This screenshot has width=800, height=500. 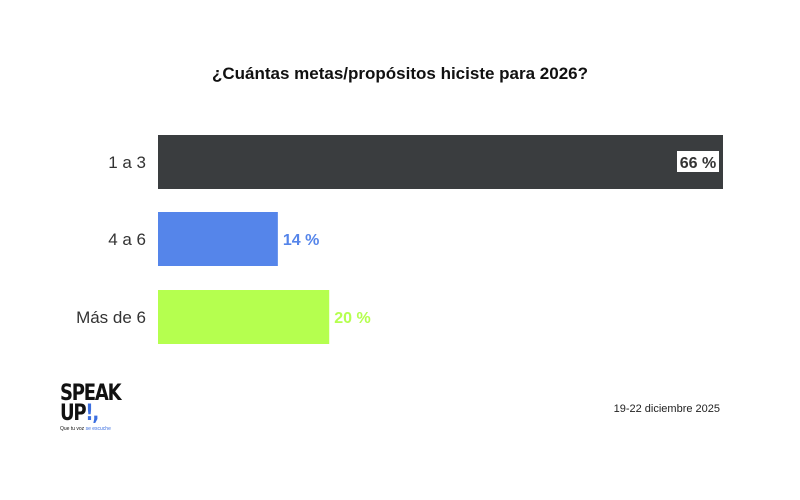 I want to click on category-label: 1 a 3, so click(x=127, y=162).